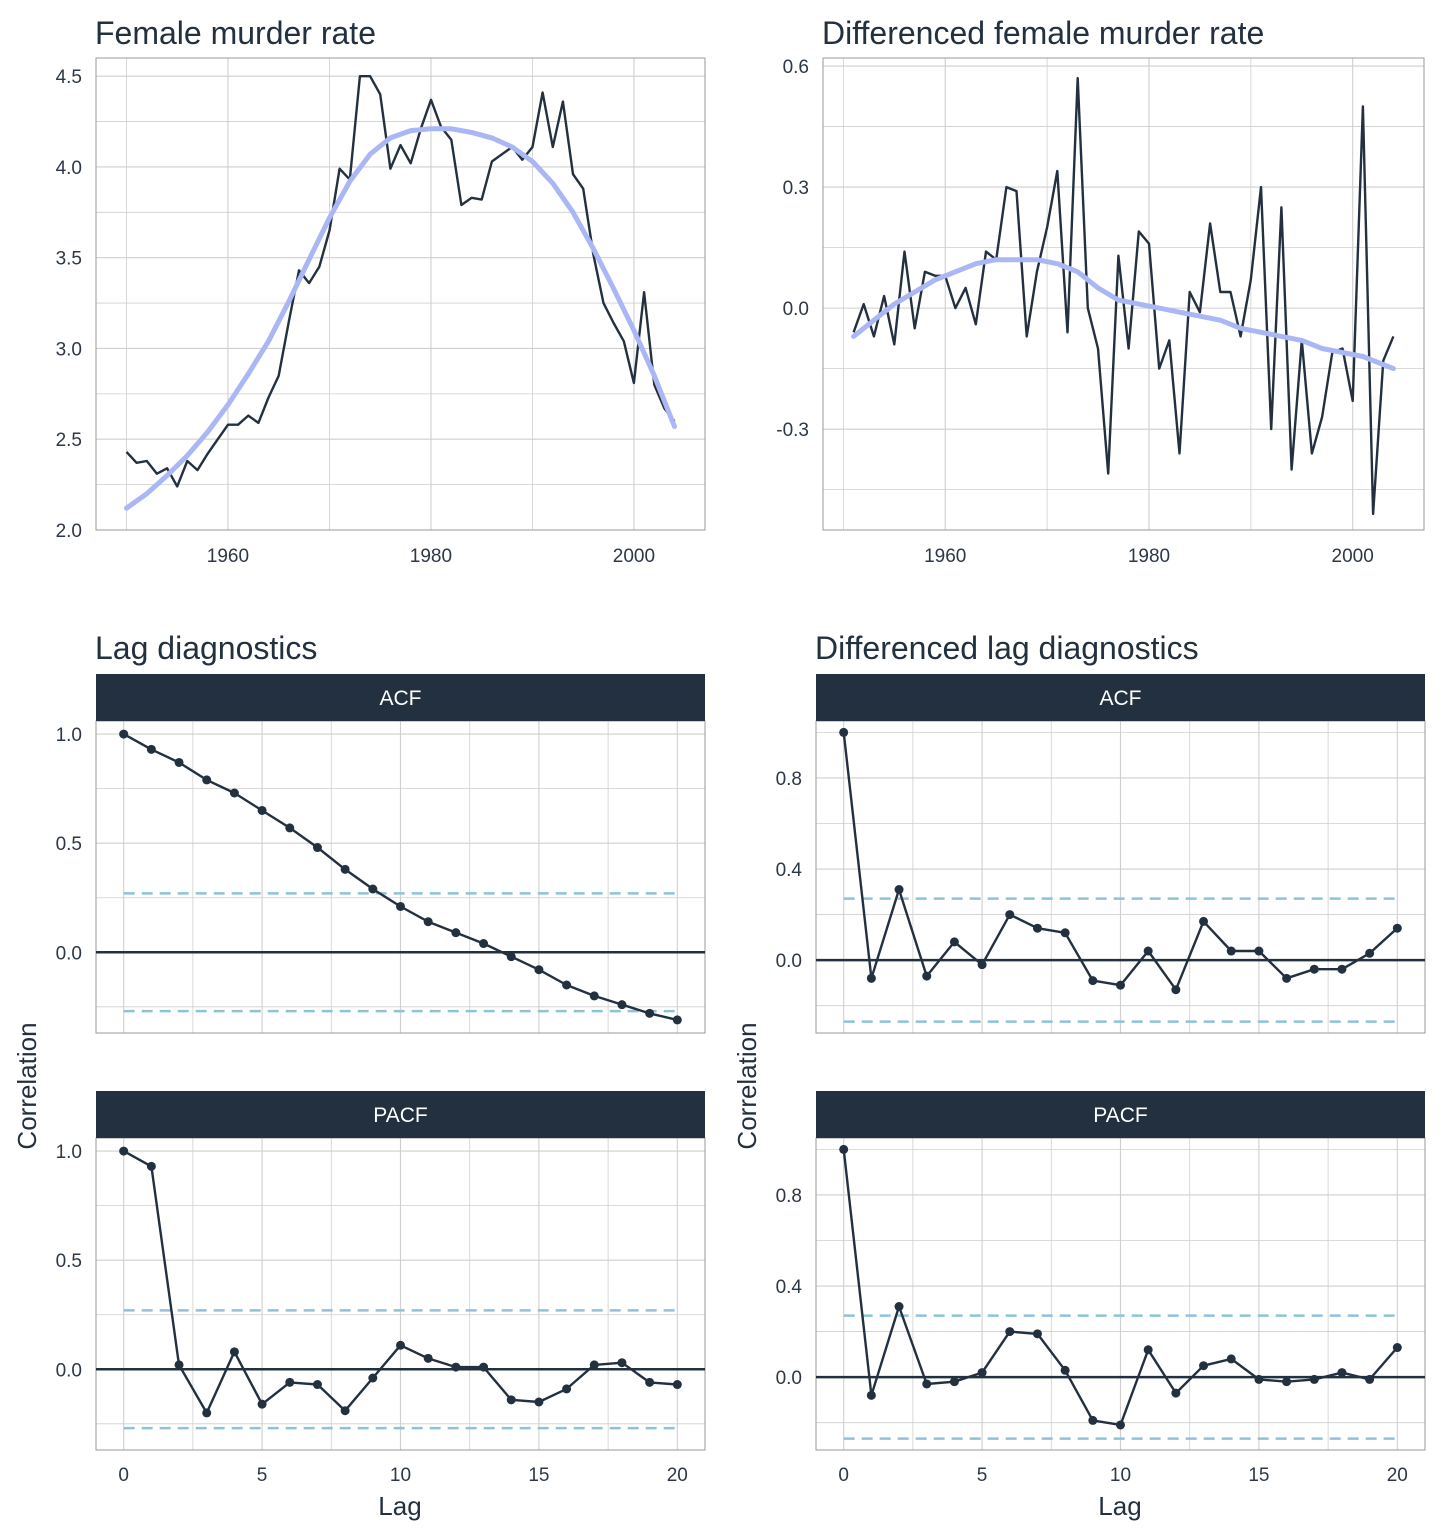 This screenshot has height=1536, width=1440. I want to click on y-tick-label: 0.8, so click(789, 1196).